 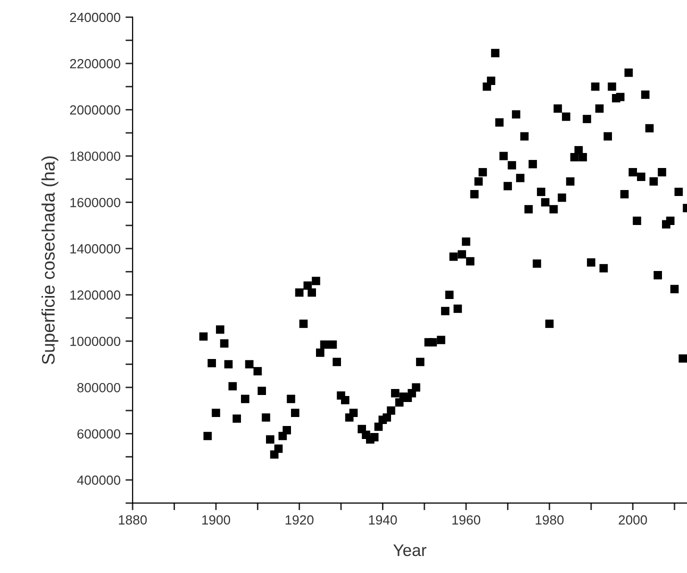 I want to click on y-tick-label: 800000, so click(x=98, y=387).